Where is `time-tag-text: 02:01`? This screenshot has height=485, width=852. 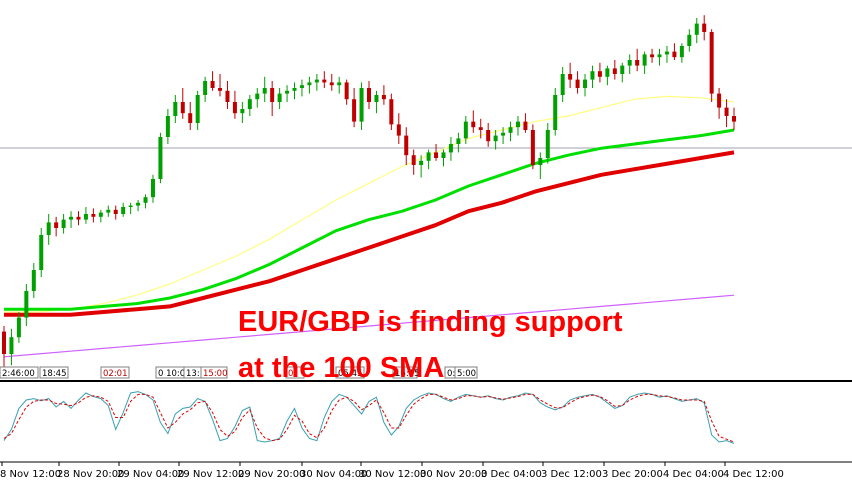 time-tag-text: 02:01 is located at coordinates (115, 374).